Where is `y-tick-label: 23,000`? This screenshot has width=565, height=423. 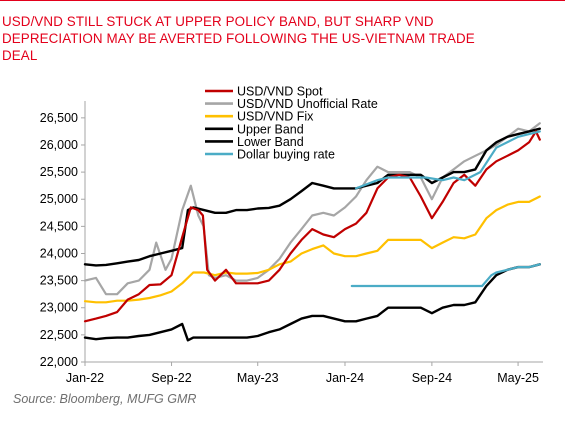
y-tick-label: 23,000 is located at coordinates (59, 308).